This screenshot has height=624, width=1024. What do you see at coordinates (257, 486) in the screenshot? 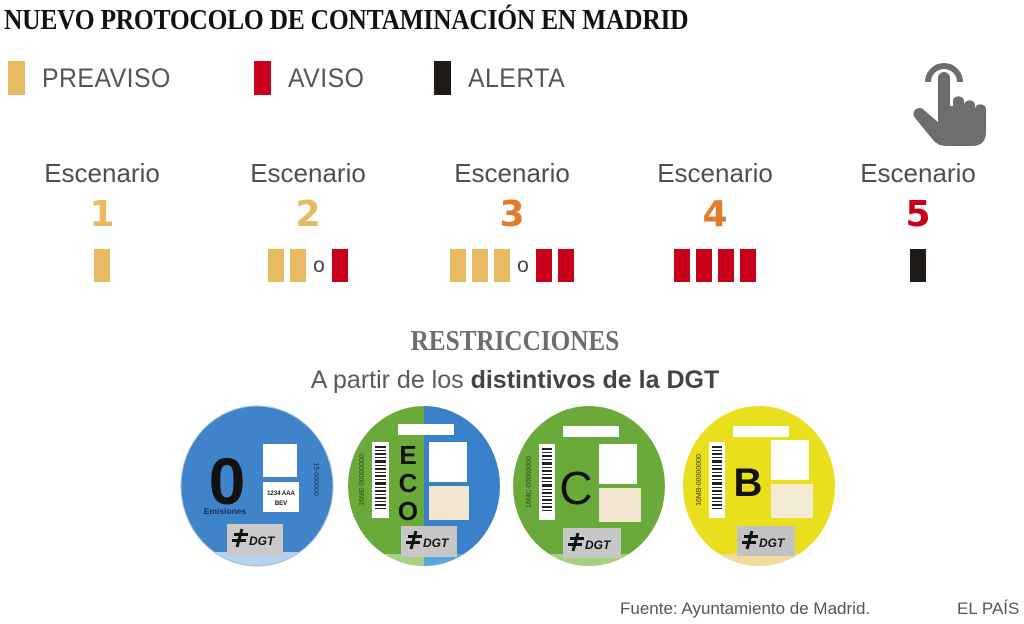
I see `badge-cero-emisiones: 0 Emisiones 1234 AAA BEV 15-000000 DGT` at bounding box center [257, 486].